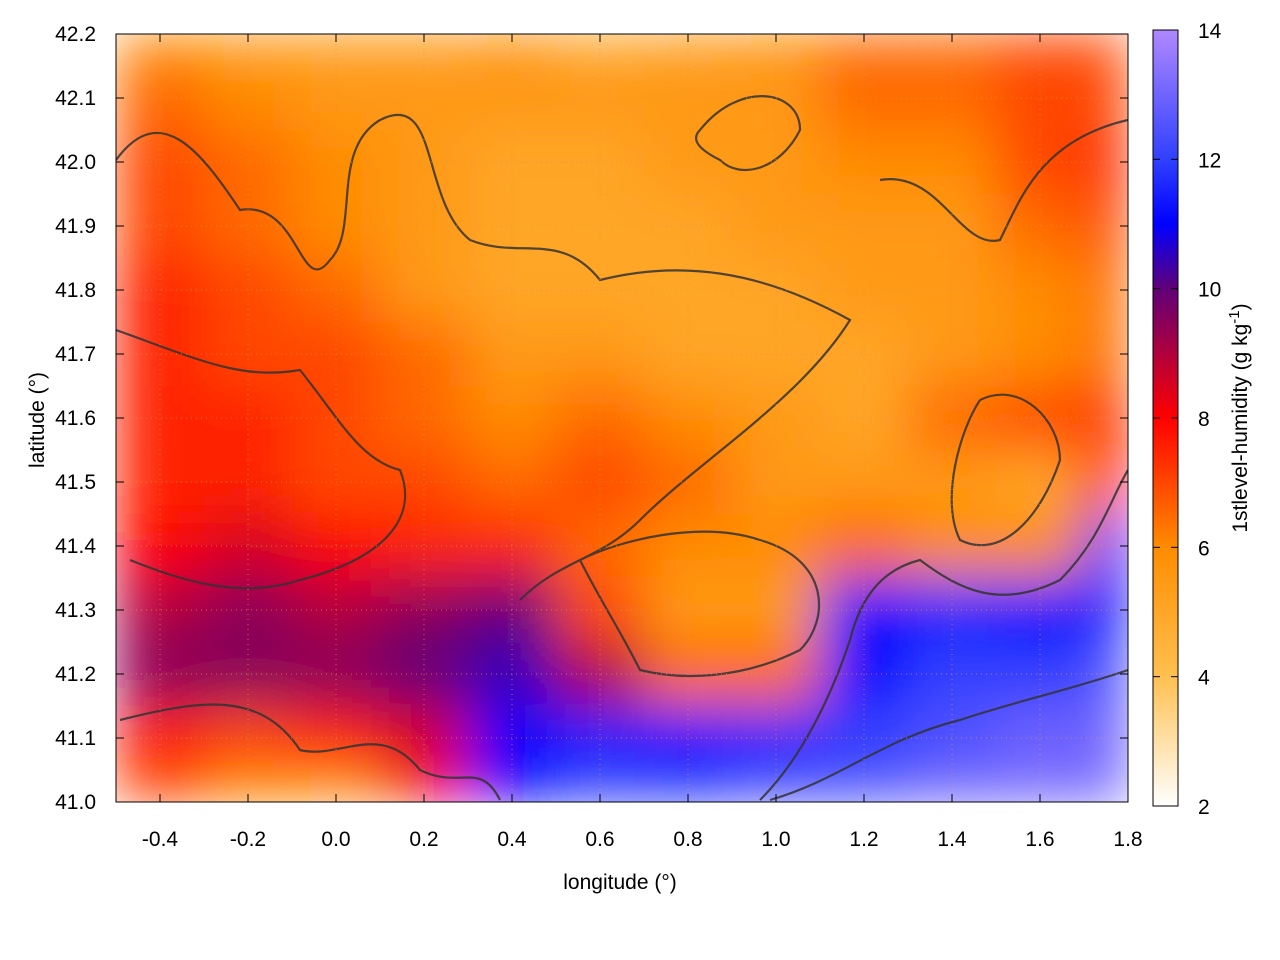  I want to click on x-tick-label: 0.0, so click(335, 839).